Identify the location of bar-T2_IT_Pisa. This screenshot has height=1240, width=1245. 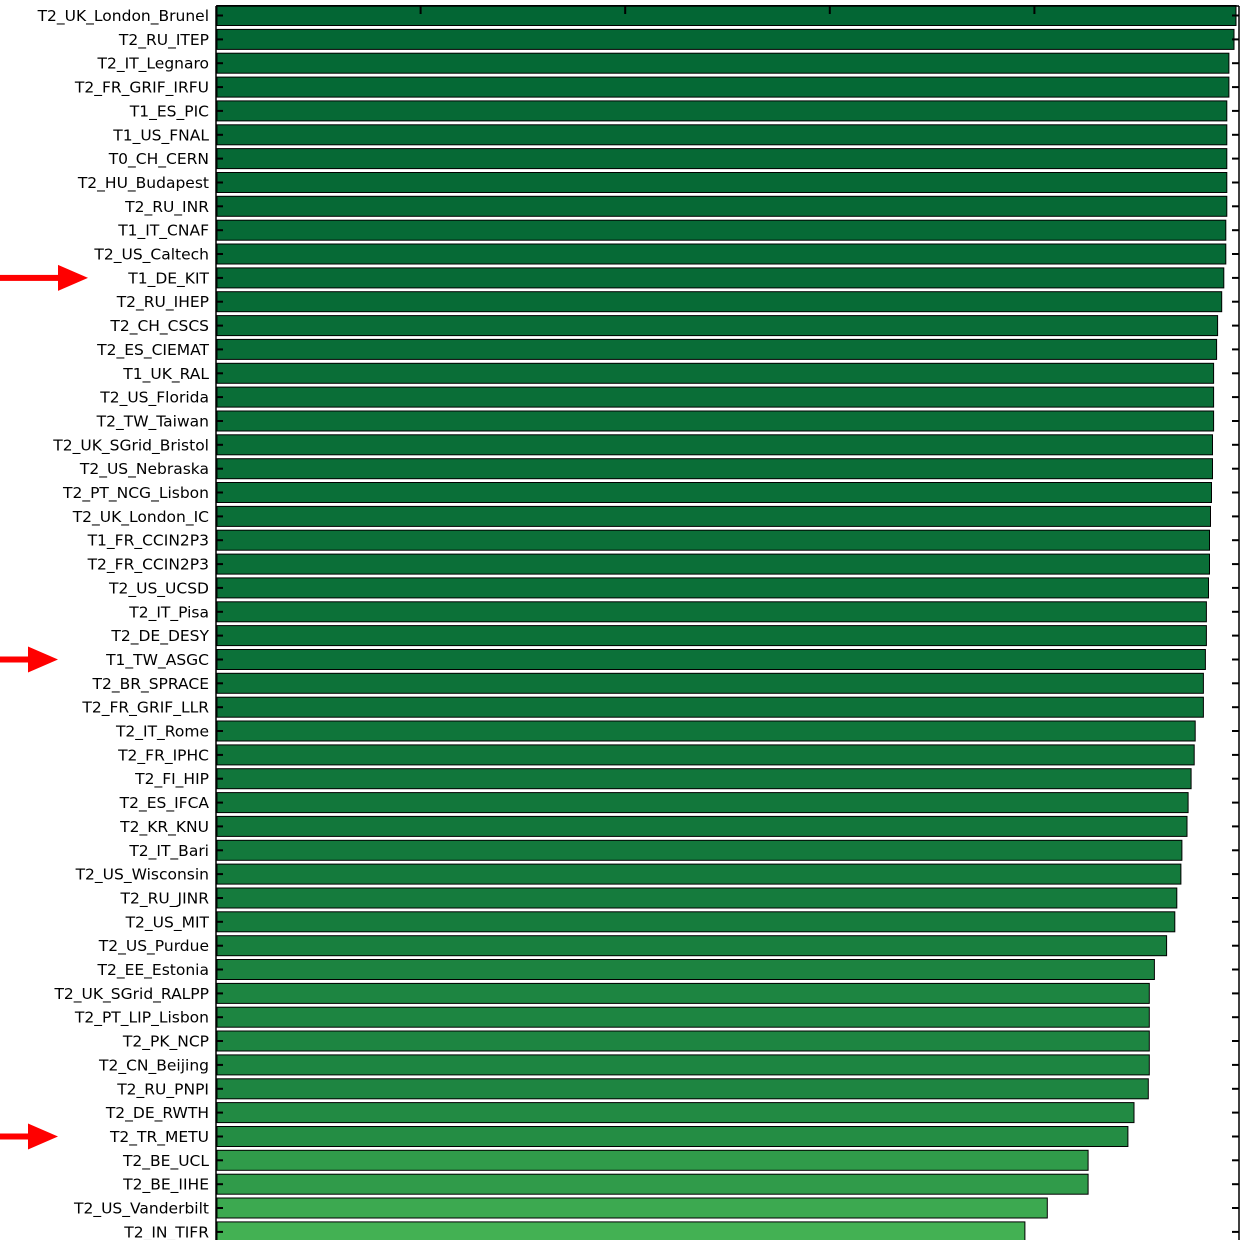
(711, 612).